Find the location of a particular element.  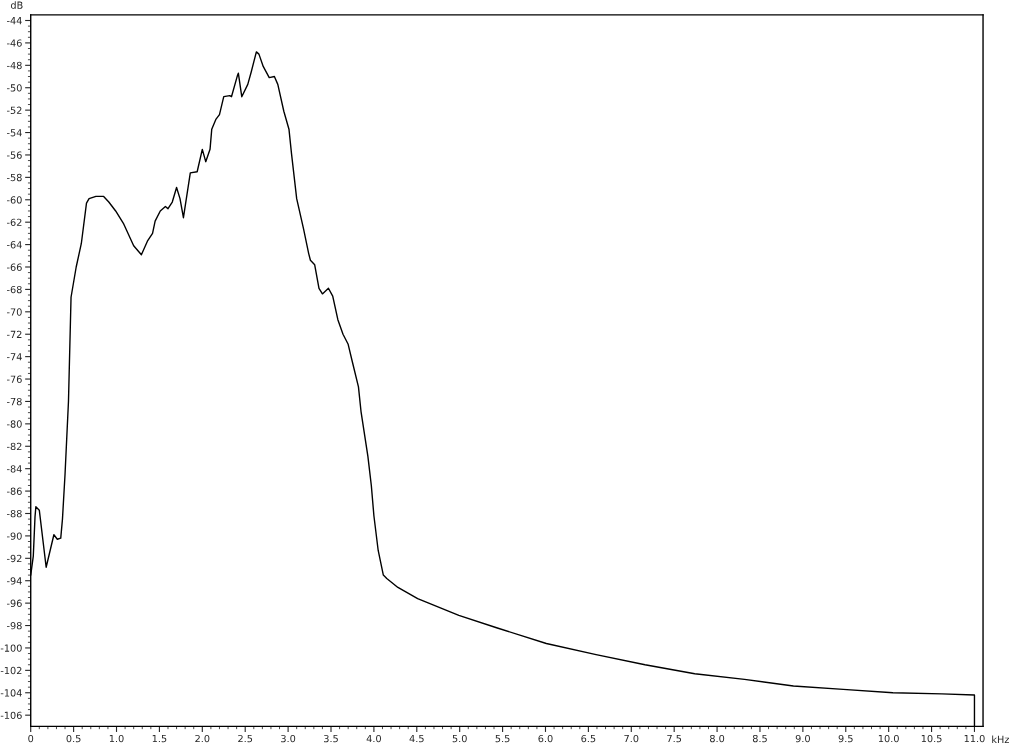

x-tick-label: 5.5 is located at coordinates (502, 739).